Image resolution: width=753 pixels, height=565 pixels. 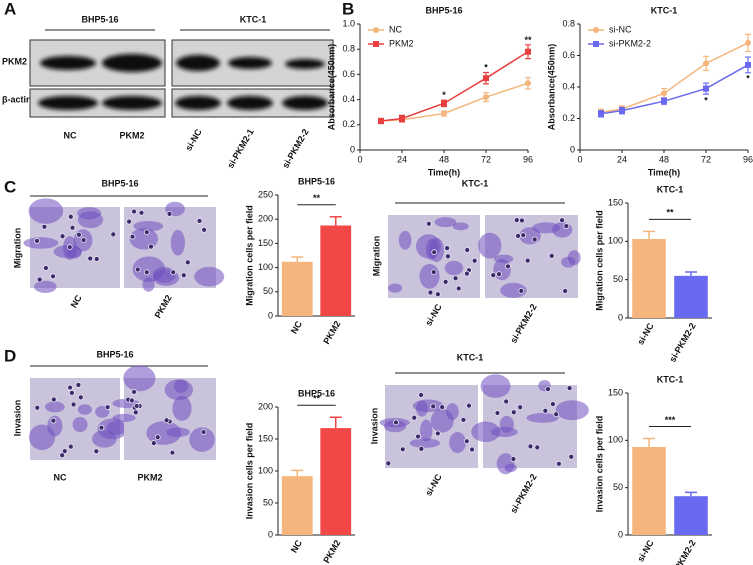 I want to click on group-label: KTC-1, so click(x=475, y=183).